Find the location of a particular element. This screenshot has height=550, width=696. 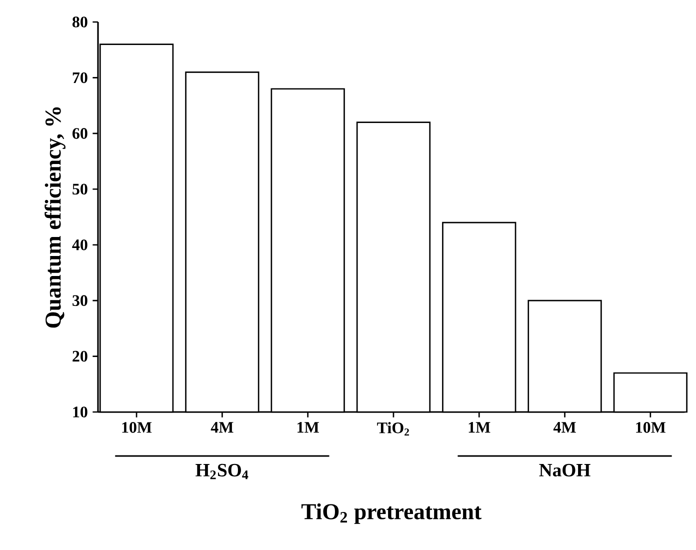

y-axis-title: Quantum efficiency, % is located at coordinates (55, 217).